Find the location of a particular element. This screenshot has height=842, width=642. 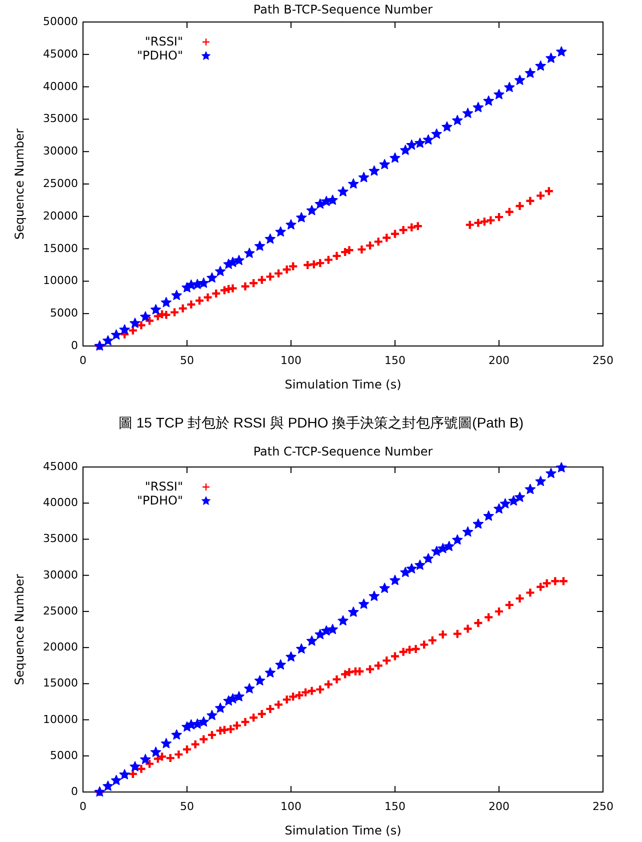

title: Path C-TCP-Sequence Number is located at coordinates (343, 451).